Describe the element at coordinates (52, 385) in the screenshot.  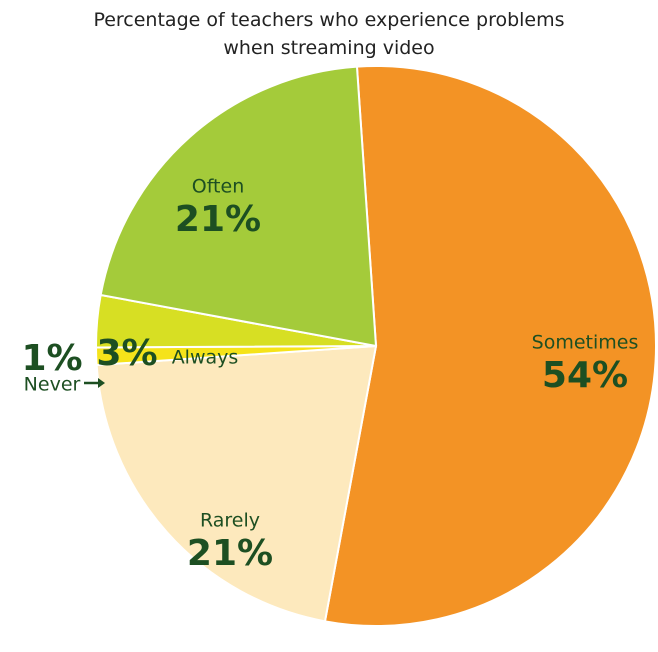
I see `slice-category-label: Never` at that location.